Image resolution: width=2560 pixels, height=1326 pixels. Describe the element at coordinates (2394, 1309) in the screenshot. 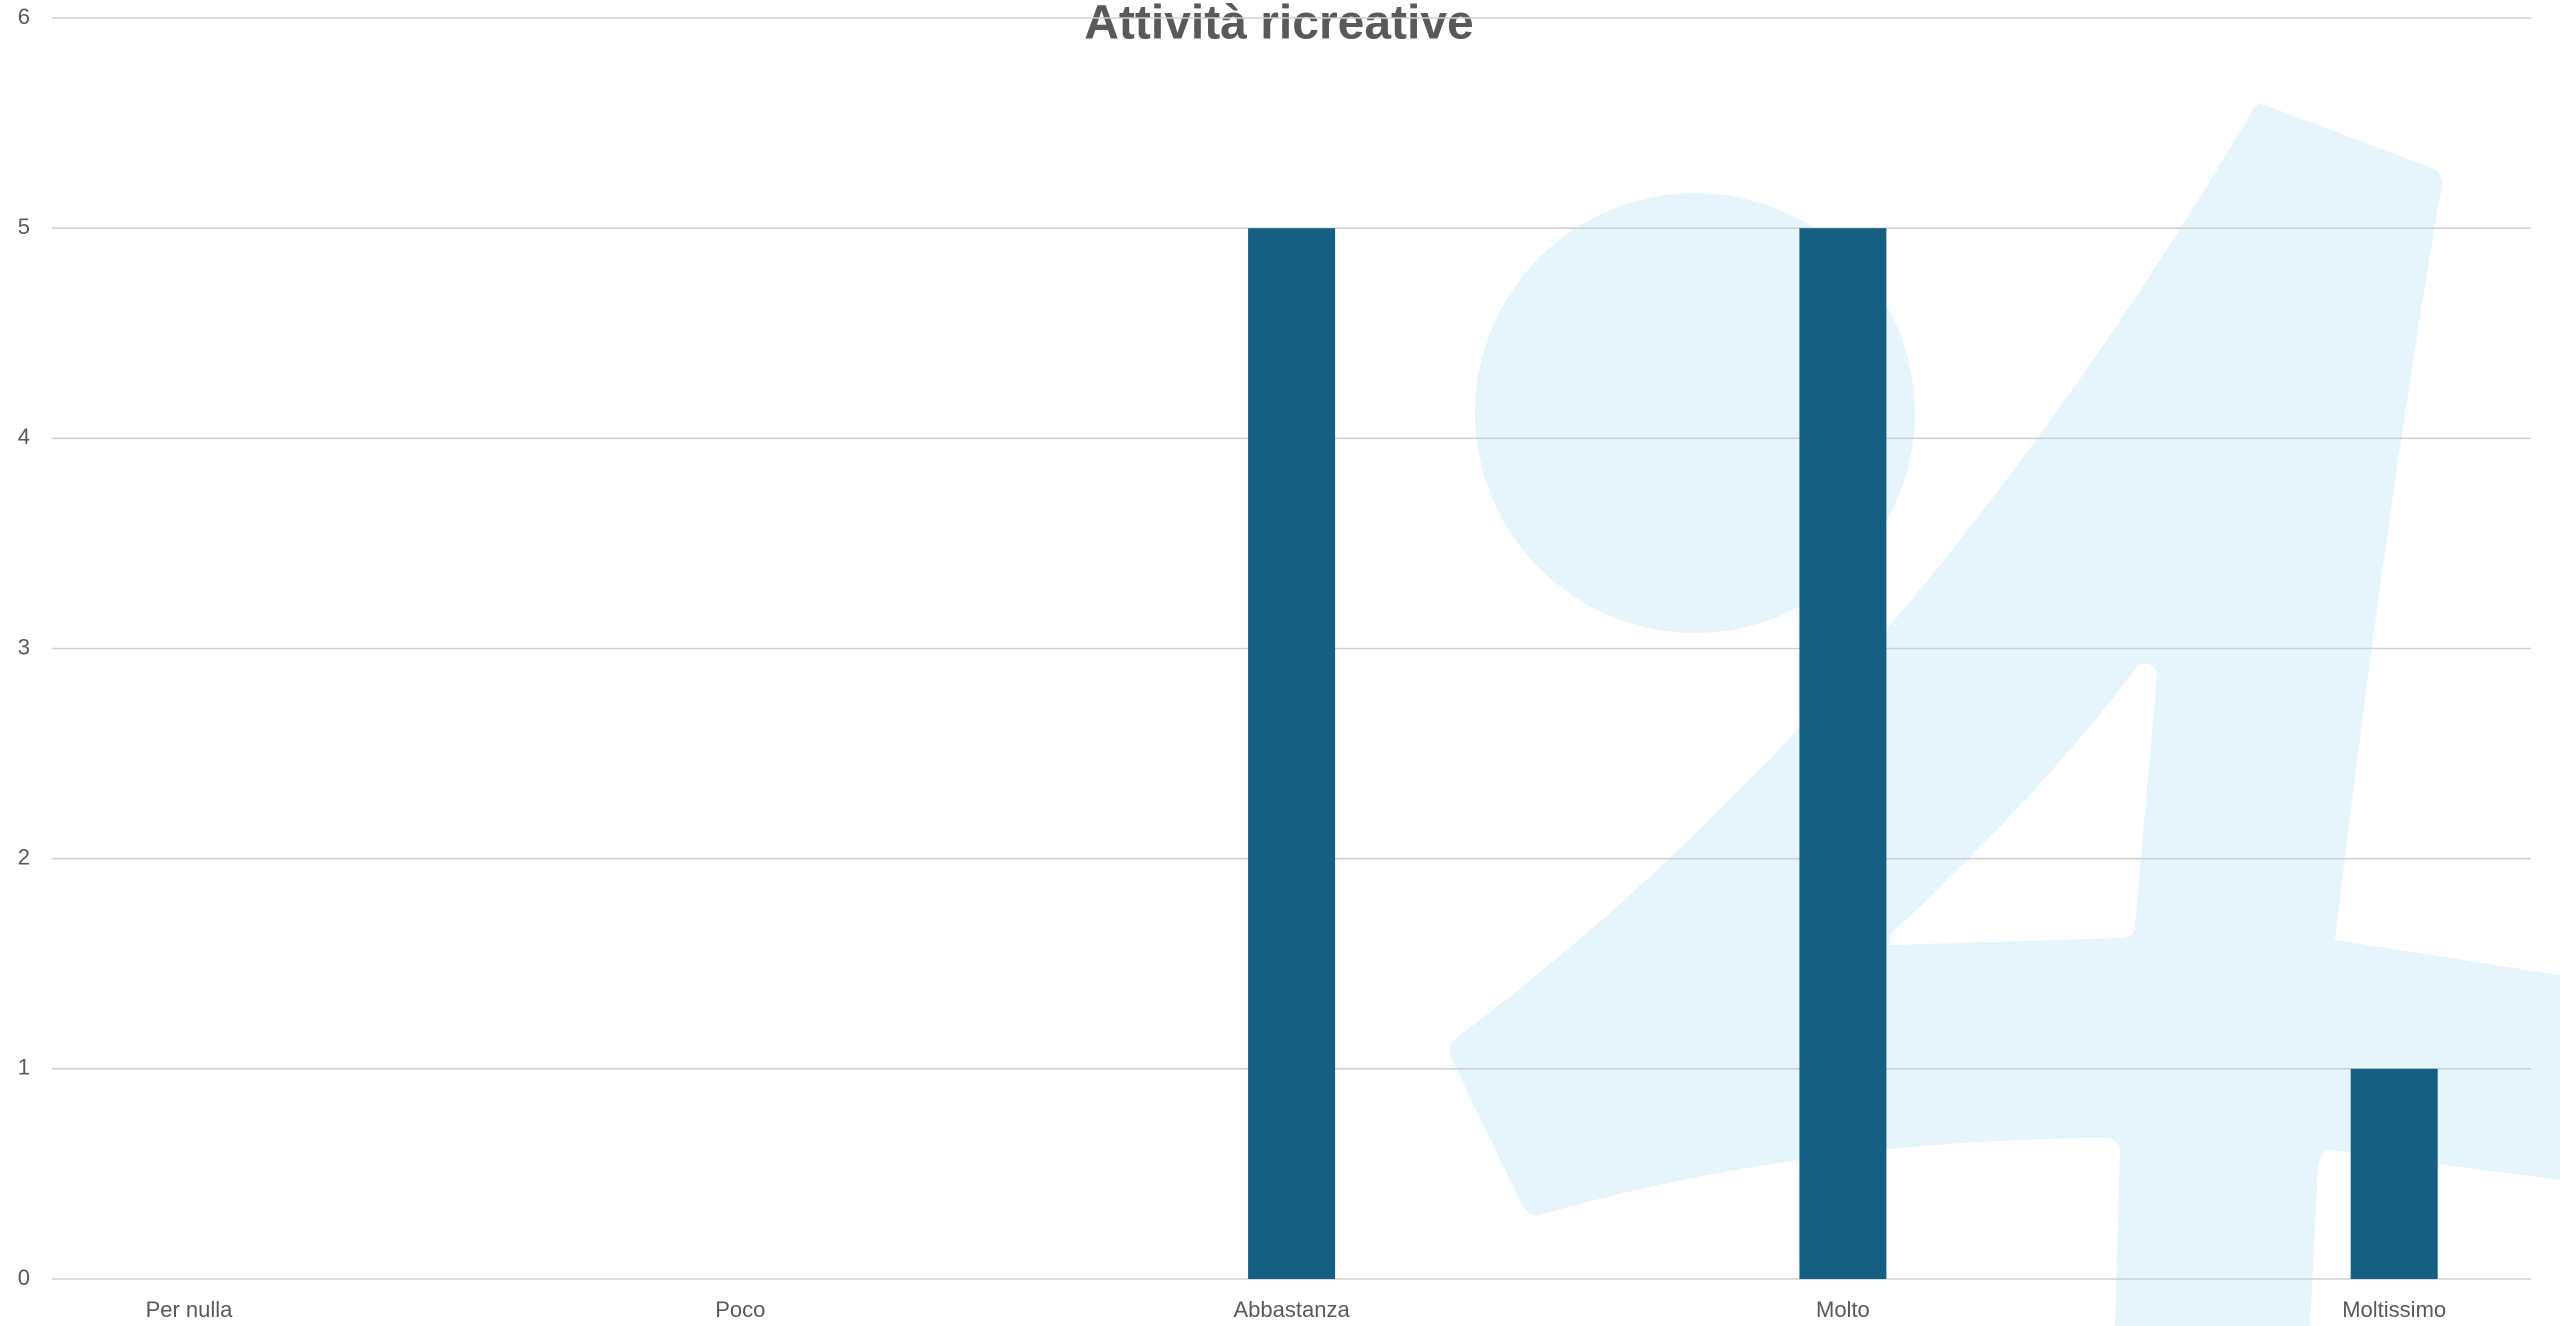

I see `x-tick-label: Moltissimo` at that location.